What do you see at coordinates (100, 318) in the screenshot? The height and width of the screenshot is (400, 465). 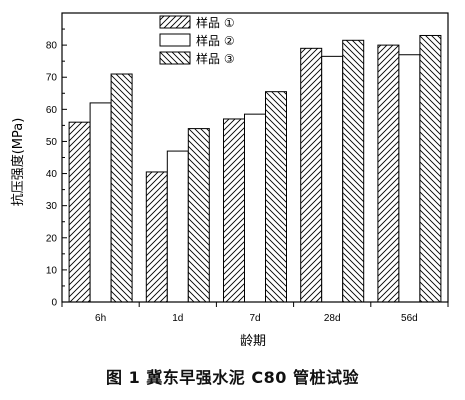 I see `x-tick-label: 6h` at bounding box center [100, 318].